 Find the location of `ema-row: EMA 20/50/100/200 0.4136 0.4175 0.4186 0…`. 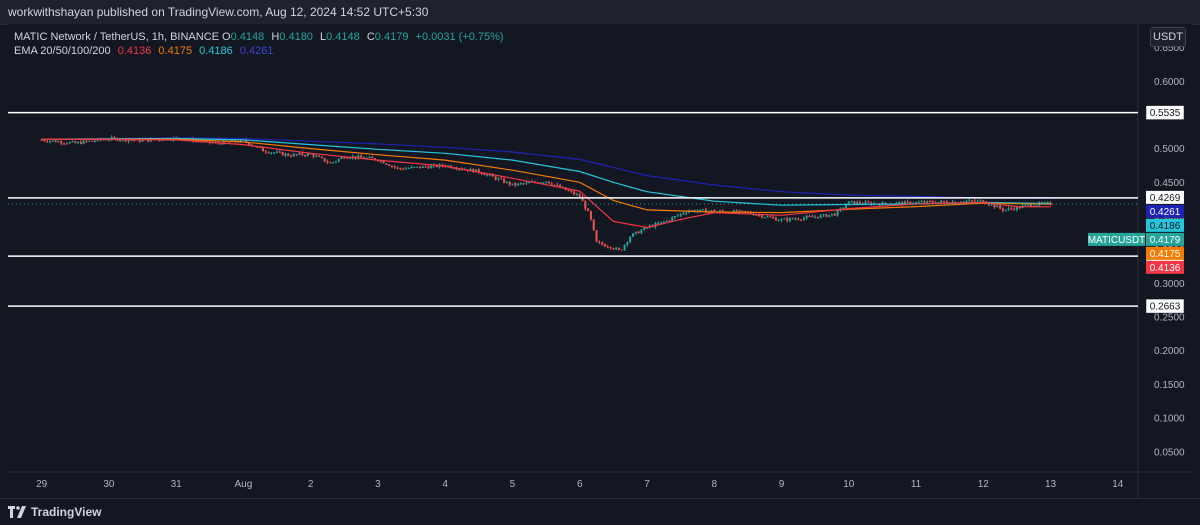

ema-row: EMA 20/50/100/200 0.4136 0.4175 0.4186 0… is located at coordinates (261, 51).